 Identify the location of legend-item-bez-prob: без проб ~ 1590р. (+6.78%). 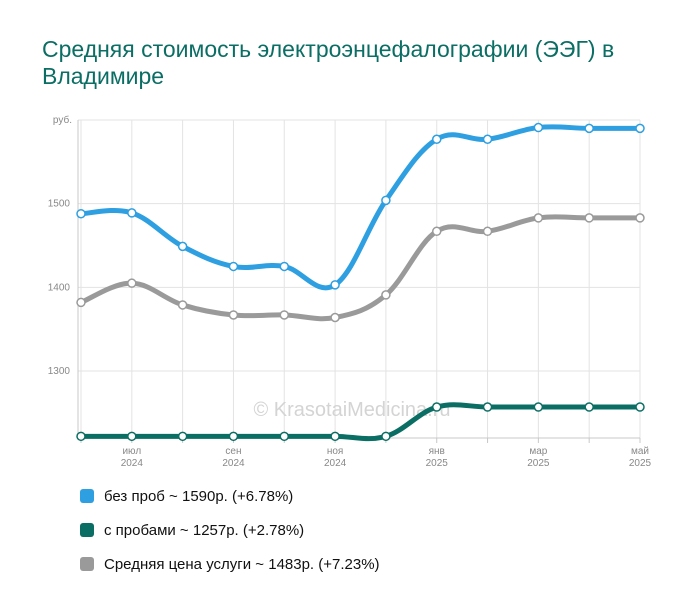
(230, 496).